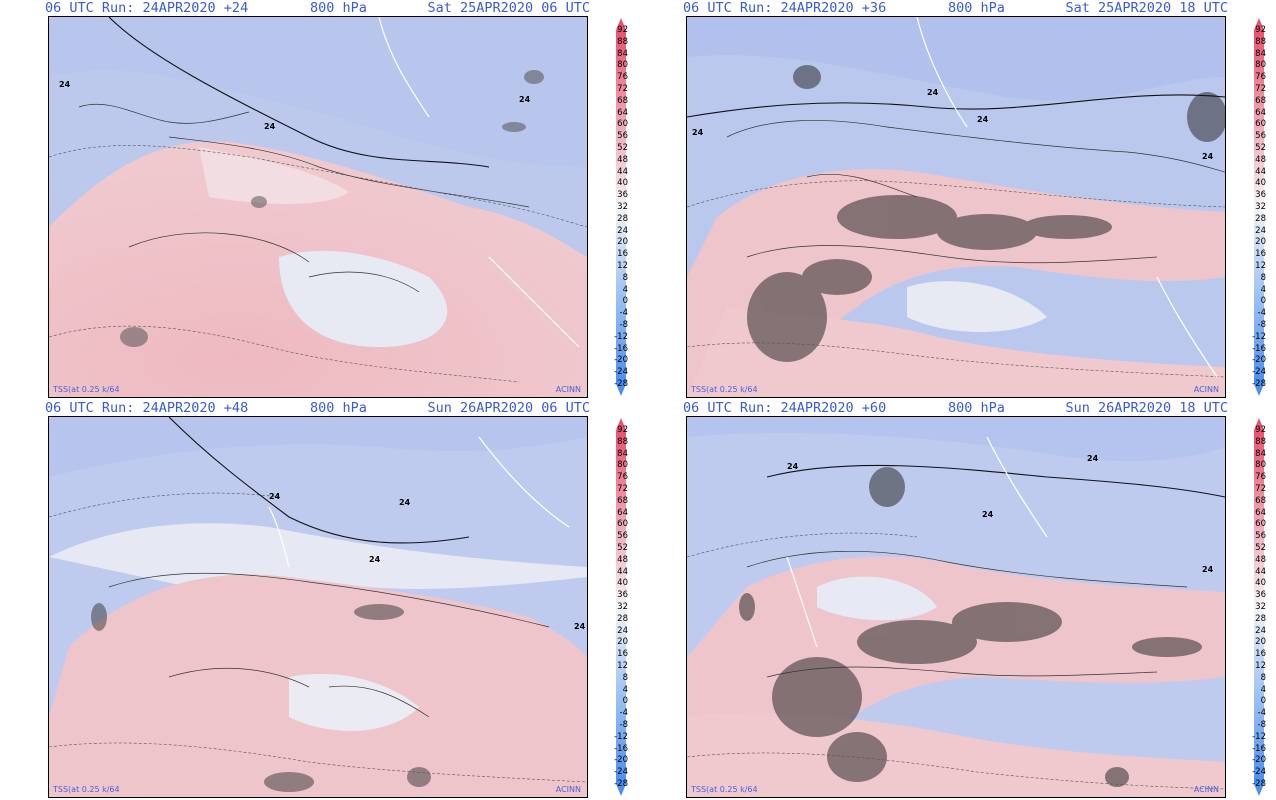  What do you see at coordinates (1260, 30) in the screenshot?
I see `colorbar-tick-label: 92` at bounding box center [1260, 30].